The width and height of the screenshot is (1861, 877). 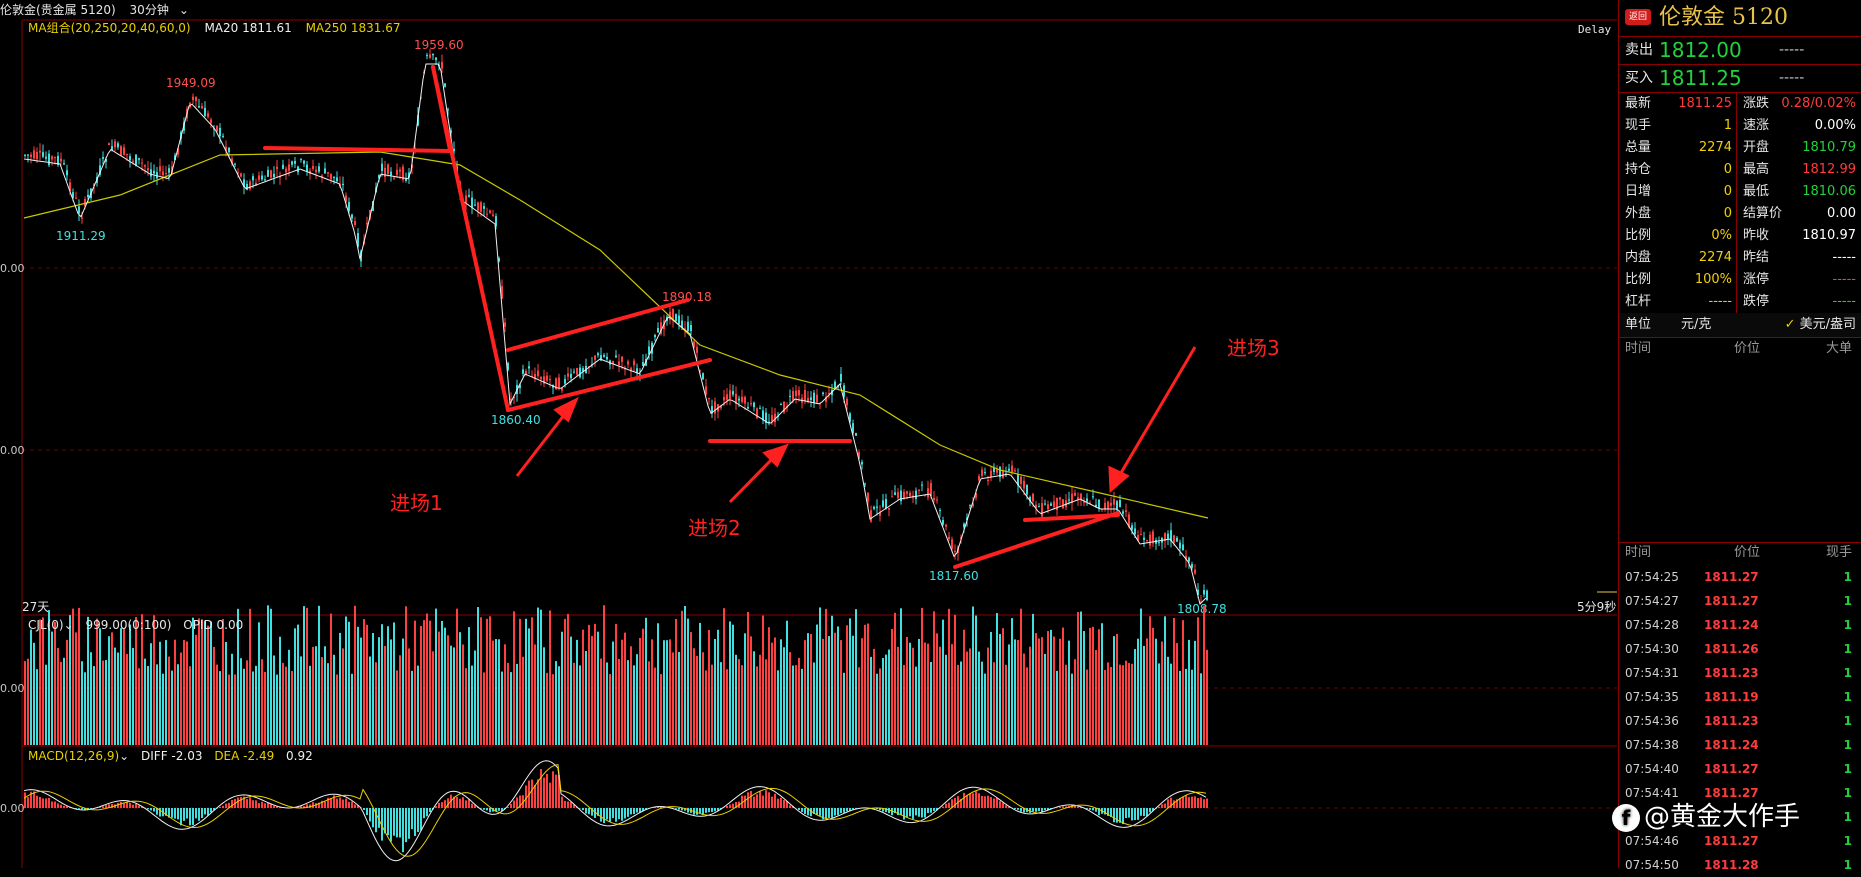 What do you see at coordinates (357, 149) in the screenshot?
I see `trendline-range-top` at bounding box center [357, 149].